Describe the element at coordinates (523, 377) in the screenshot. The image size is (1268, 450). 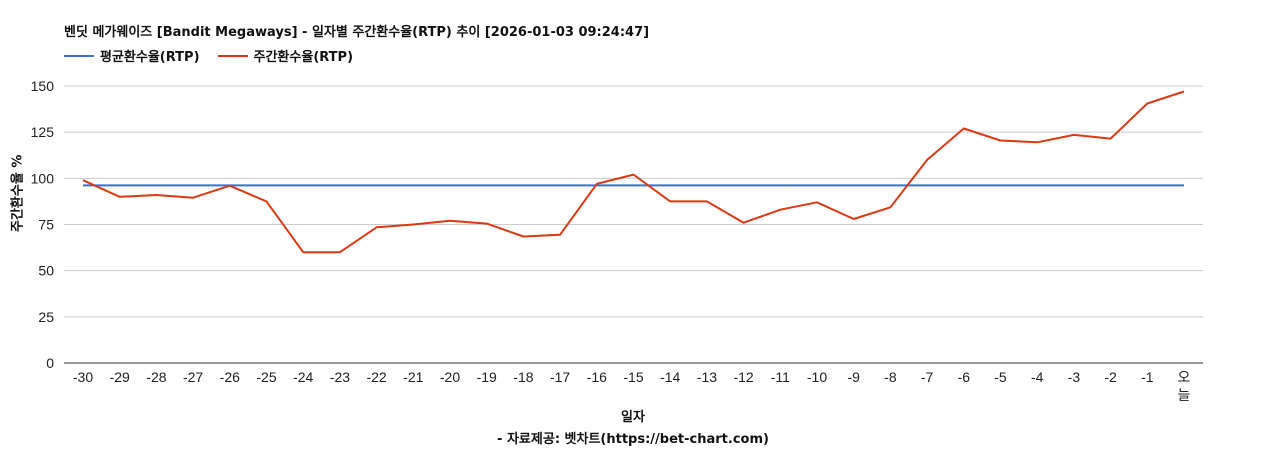
I see `x-tick-label: -18` at that location.